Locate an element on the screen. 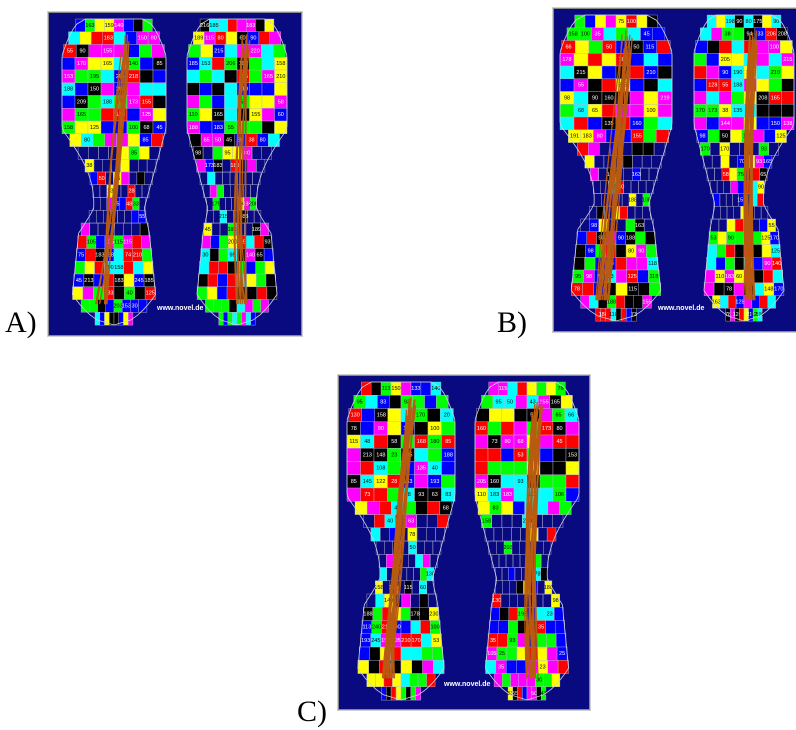 This screenshot has width=796, height=730. sensor-value: 153 is located at coordinates (205, 64).